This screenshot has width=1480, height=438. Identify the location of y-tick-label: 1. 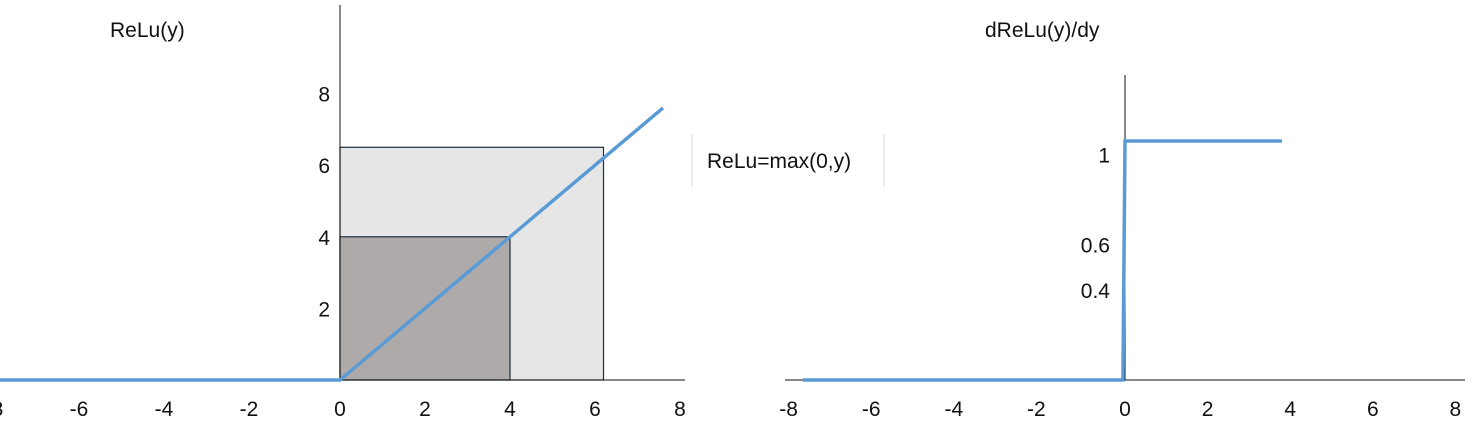
(1104, 156).